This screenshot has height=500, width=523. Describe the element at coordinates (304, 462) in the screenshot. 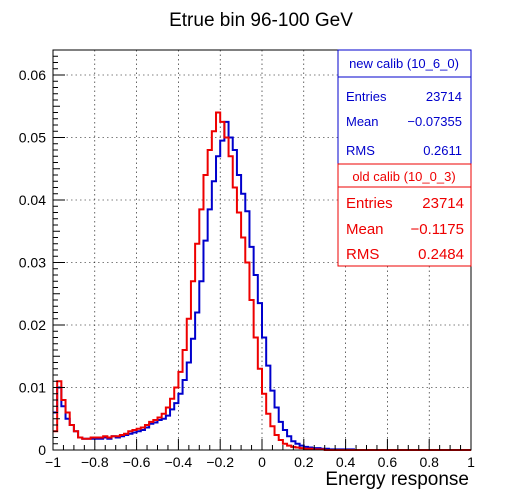

I see `x-tick-label: 0.2` at that location.